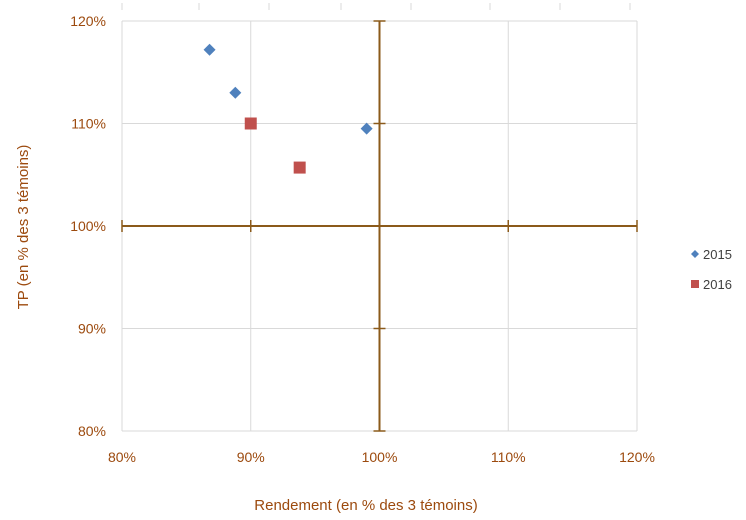  Describe the element at coordinates (88, 124) in the screenshot. I see `y-tick-label: 110%` at that location.